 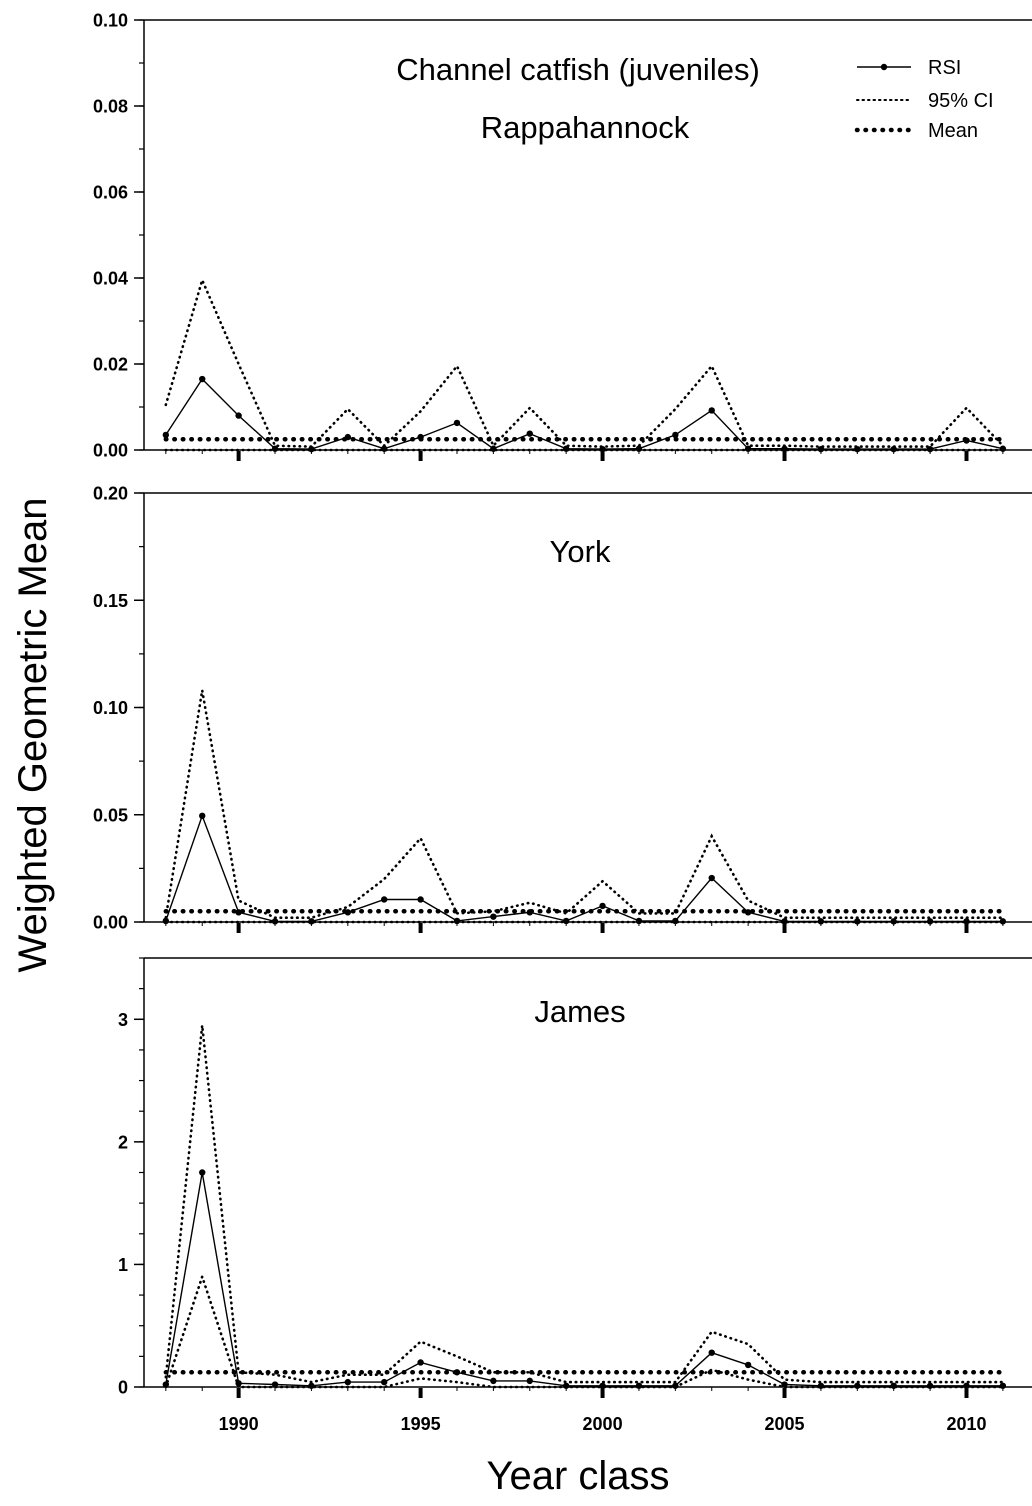 What do you see at coordinates (579, 1011) in the screenshot?
I see `panel-subtitle-james: James` at bounding box center [579, 1011].